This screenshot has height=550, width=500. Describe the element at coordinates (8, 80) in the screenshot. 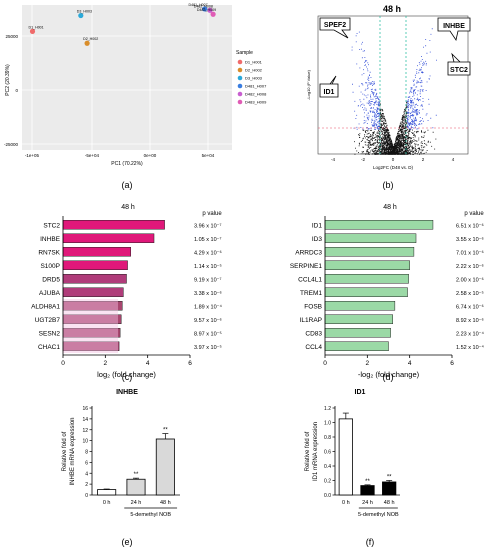

I see `pca-ylabel: PC2 (20.39%)` at that location.